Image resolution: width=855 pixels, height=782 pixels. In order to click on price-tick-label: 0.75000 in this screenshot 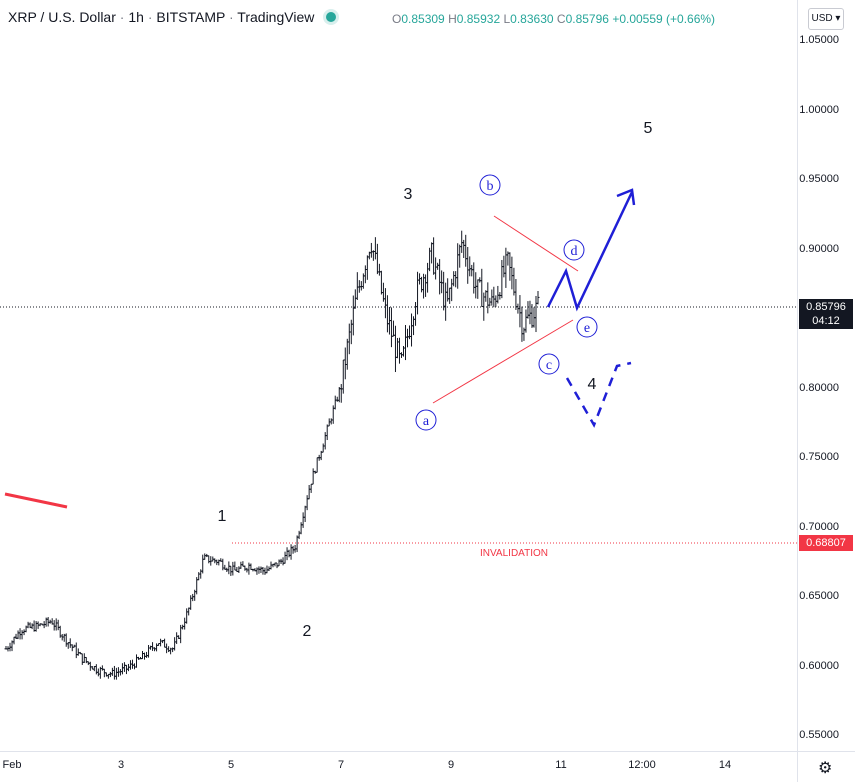, I will do `click(819, 457)`.